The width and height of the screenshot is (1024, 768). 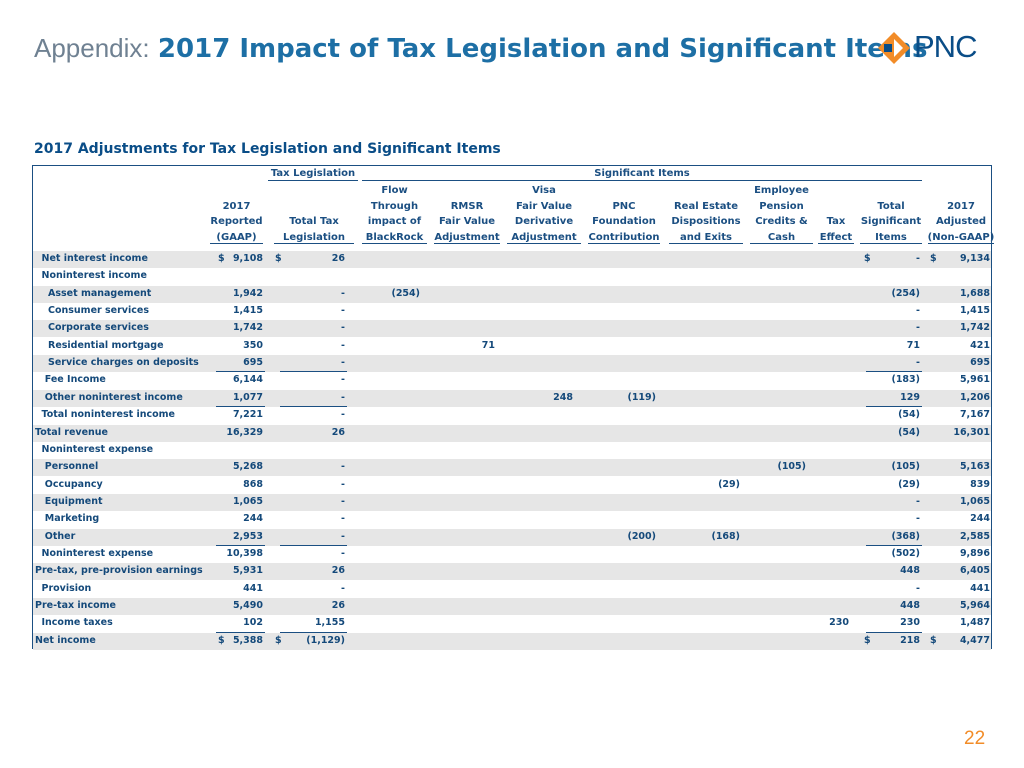 What do you see at coordinates (974, 640) in the screenshot?
I see `cell-value: 4,477` at bounding box center [974, 640].